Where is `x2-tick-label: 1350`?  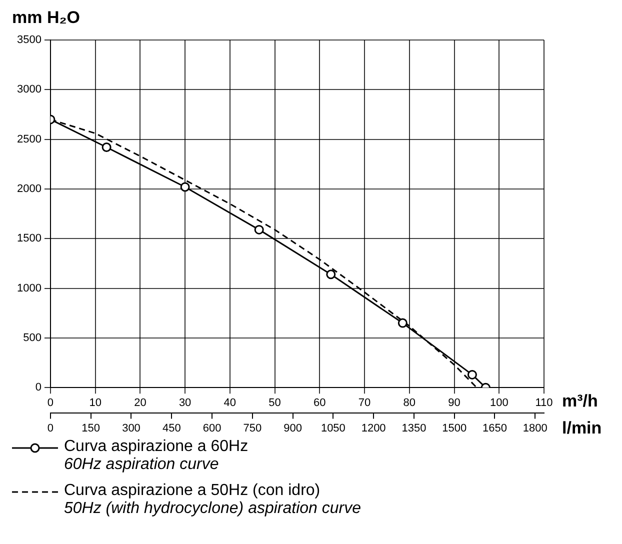 x2-tick-label: 1350 is located at coordinates (414, 428).